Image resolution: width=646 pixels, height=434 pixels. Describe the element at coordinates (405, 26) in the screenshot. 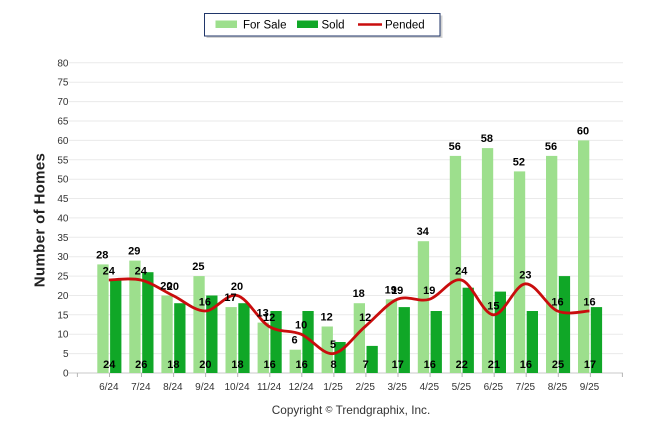

I see `svg-text: Pended` at that location.